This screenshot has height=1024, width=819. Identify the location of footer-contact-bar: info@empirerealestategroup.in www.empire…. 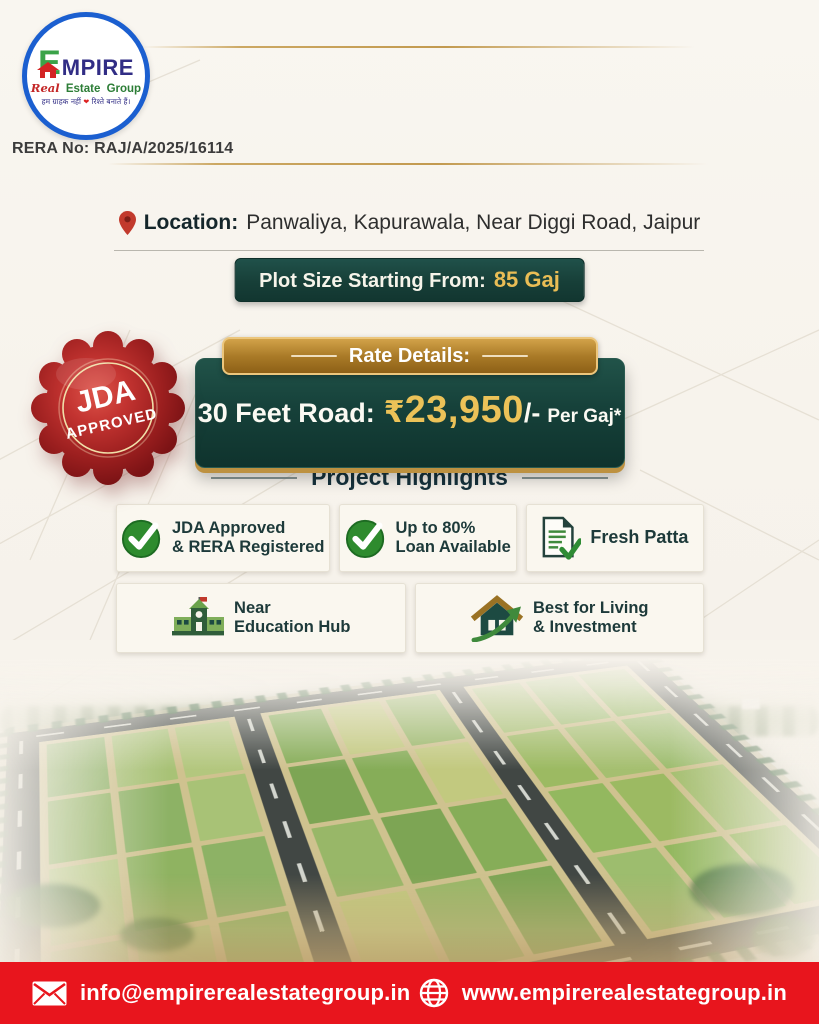
(409, 993).